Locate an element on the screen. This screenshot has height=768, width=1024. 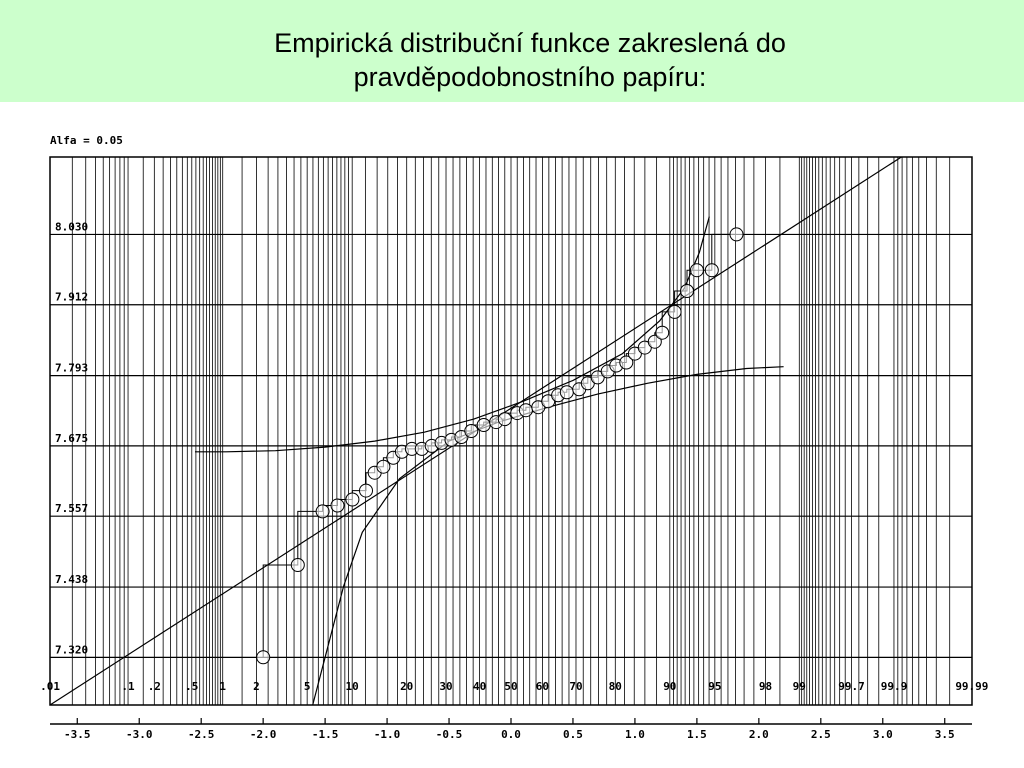
y-tick-label: 7.438 is located at coordinates (71, 579).